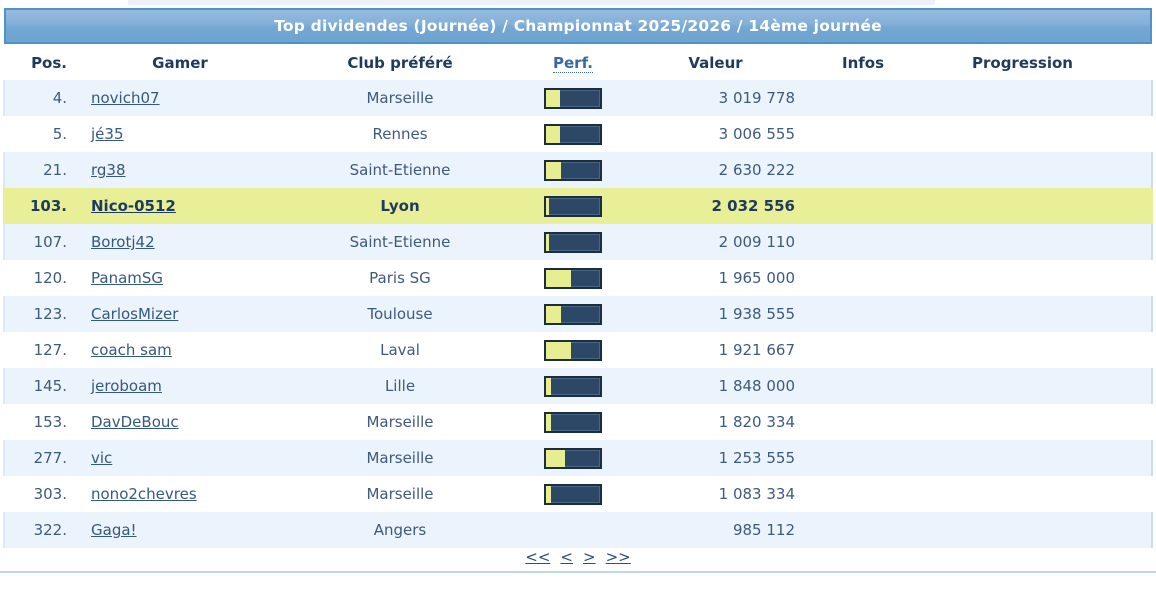  Describe the element at coordinates (566, 557) in the screenshot. I see `pagination-prev-link: <` at that location.